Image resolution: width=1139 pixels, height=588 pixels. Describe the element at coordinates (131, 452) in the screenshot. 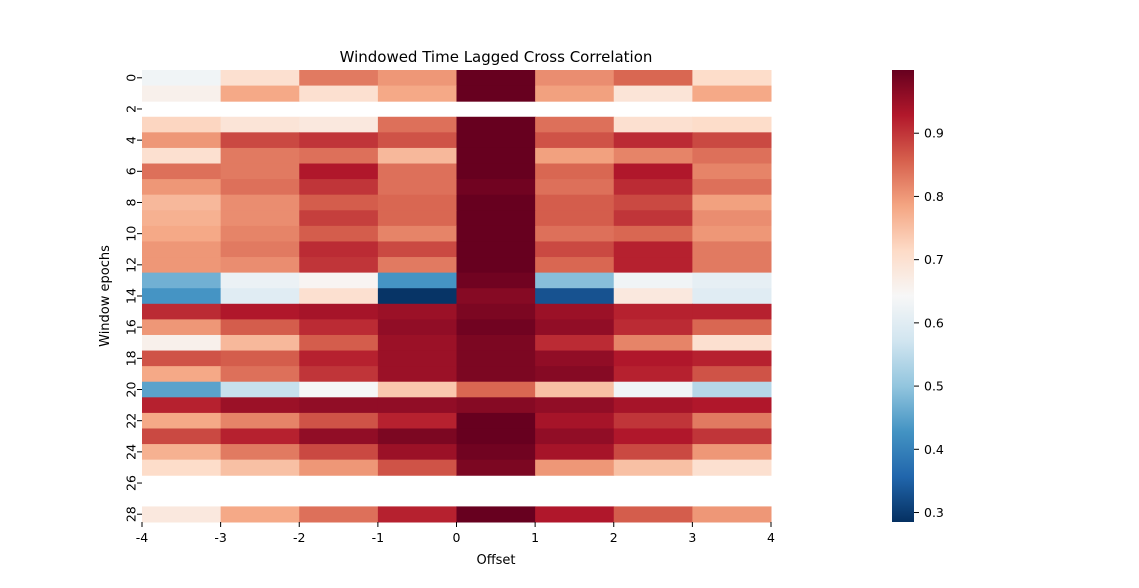

I see `y-tick-label: 24` at that location.